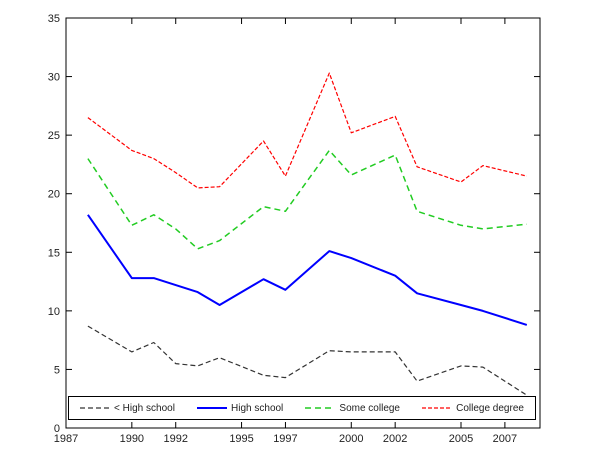  What do you see at coordinates (369, 408) in the screenshot?
I see `legend-label: Some college` at bounding box center [369, 408].